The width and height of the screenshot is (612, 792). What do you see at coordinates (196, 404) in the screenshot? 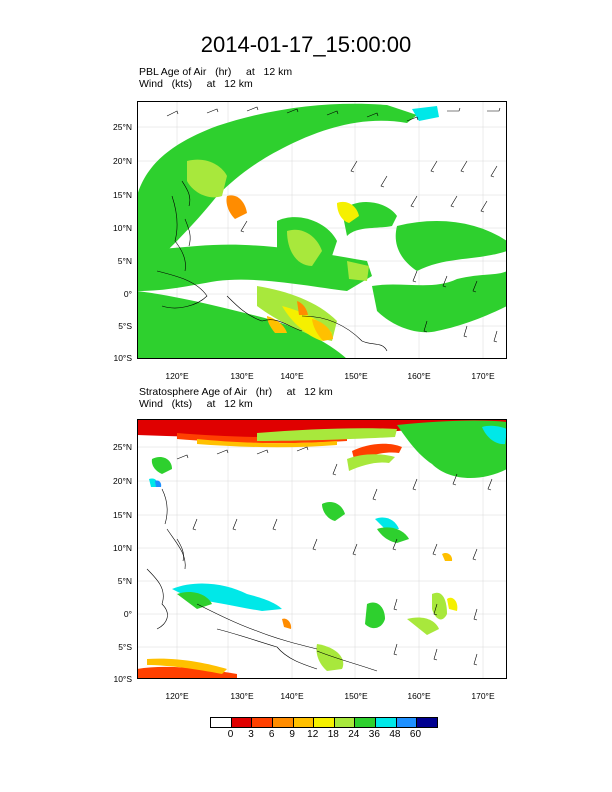
I see `panel2-title-line2: Wind (kts) at 12 km` at bounding box center [196, 404].